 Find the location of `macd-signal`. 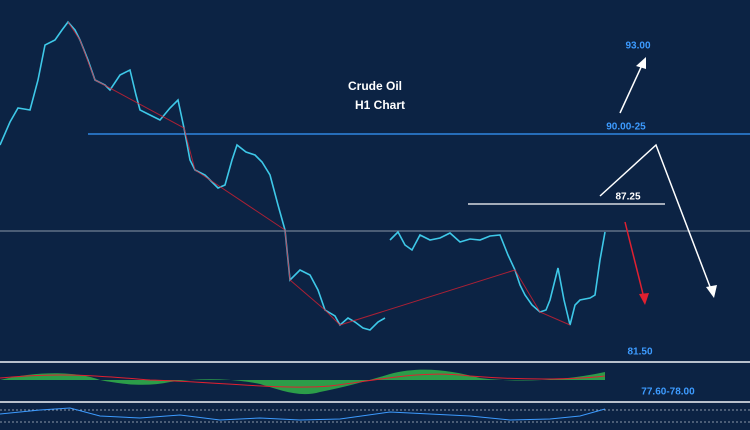

macd-signal is located at coordinates (303, 380).